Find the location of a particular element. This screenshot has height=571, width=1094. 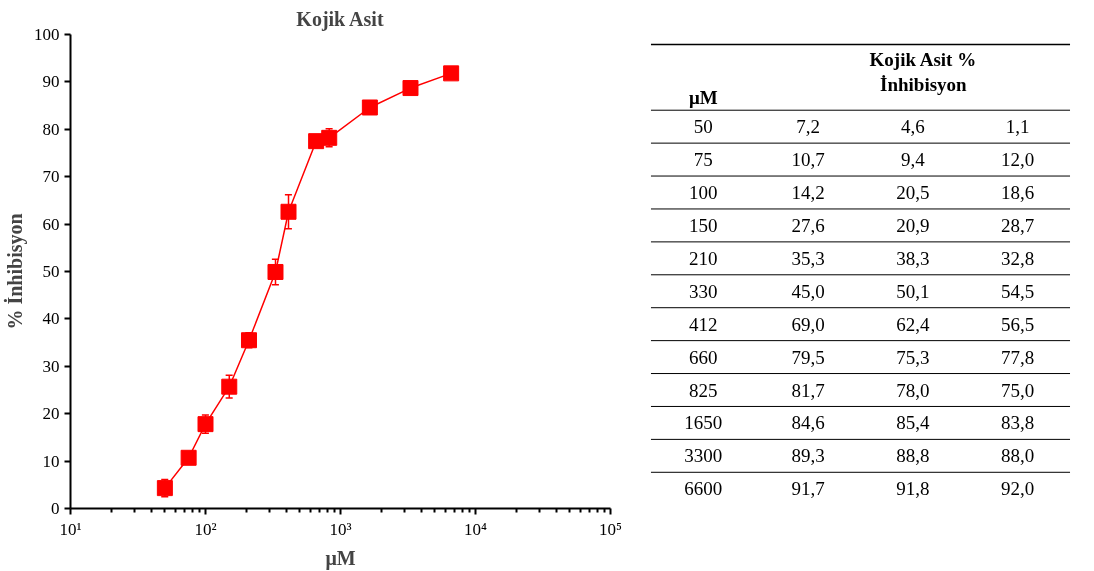

text: 75,3 is located at coordinates (913, 357).